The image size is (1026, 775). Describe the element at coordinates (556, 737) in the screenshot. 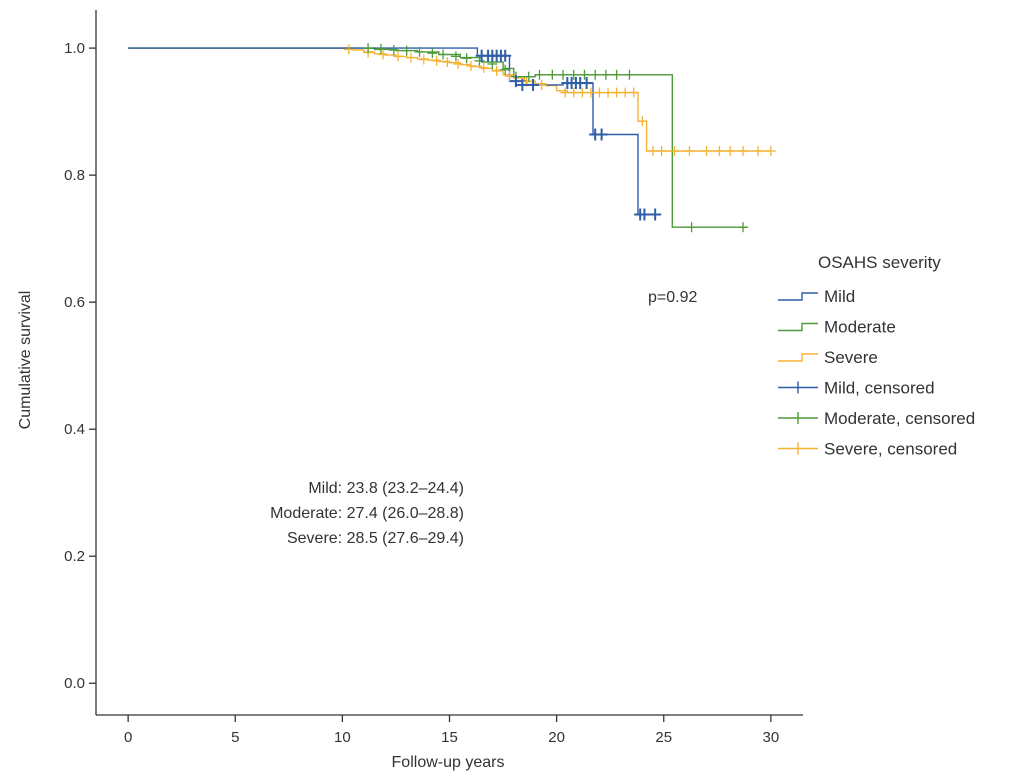

I see `x-tick-label: 20` at that location.